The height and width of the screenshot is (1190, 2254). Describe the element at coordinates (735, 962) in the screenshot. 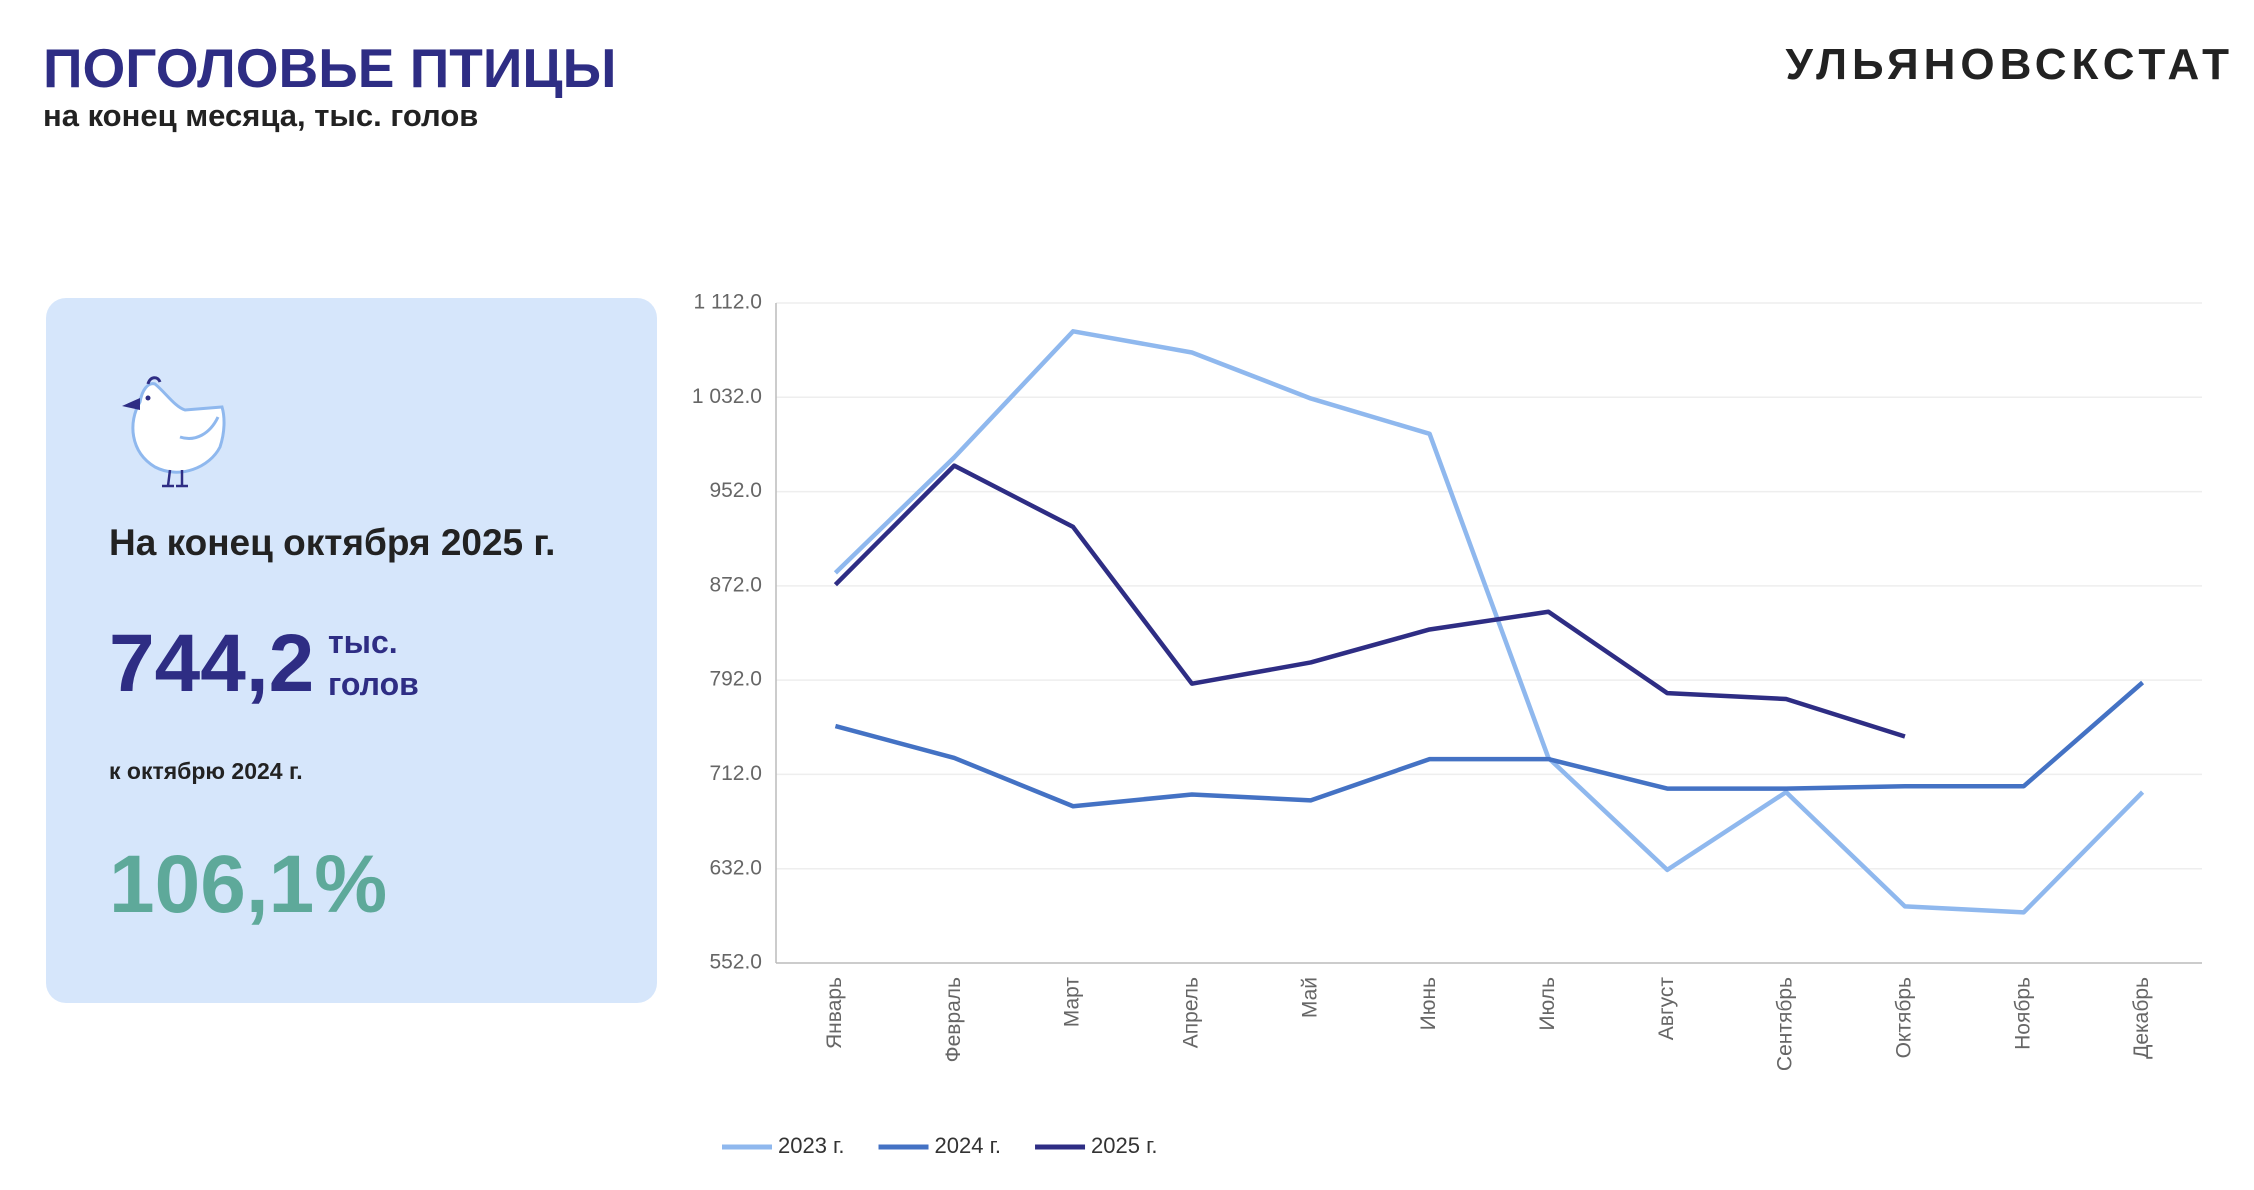

I see `y-tick-label: 552.0` at that location.